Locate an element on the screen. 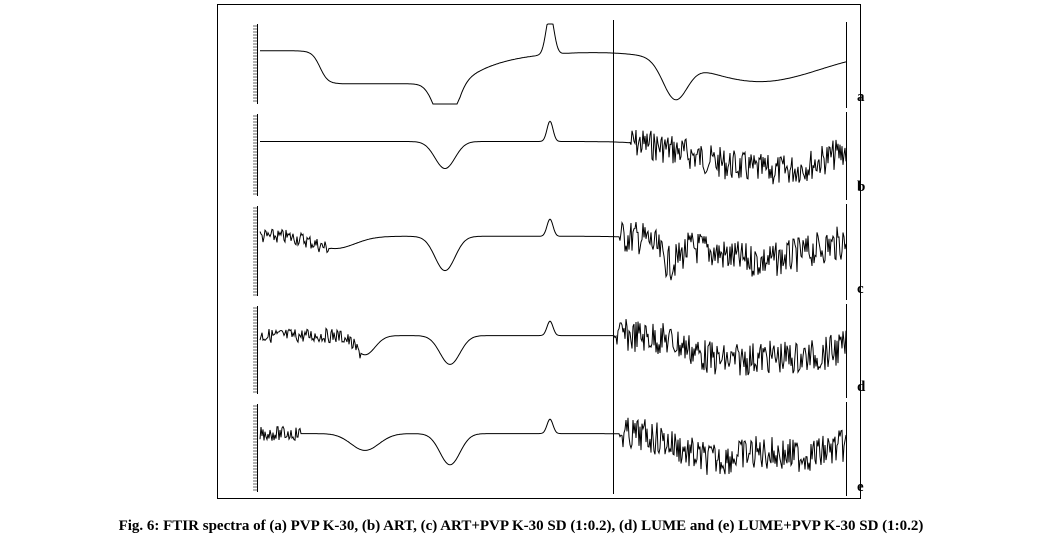 The image size is (1043, 547). panel-label: b is located at coordinates (861, 187).